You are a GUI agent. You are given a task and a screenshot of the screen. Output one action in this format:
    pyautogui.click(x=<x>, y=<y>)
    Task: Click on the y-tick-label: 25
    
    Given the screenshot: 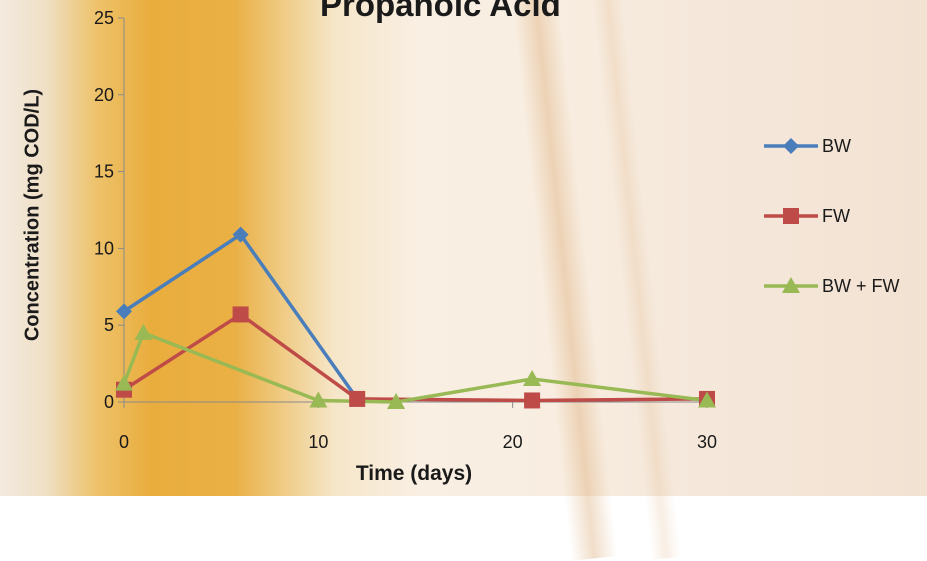 What is the action you would take?
    pyautogui.click(x=104, y=18)
    